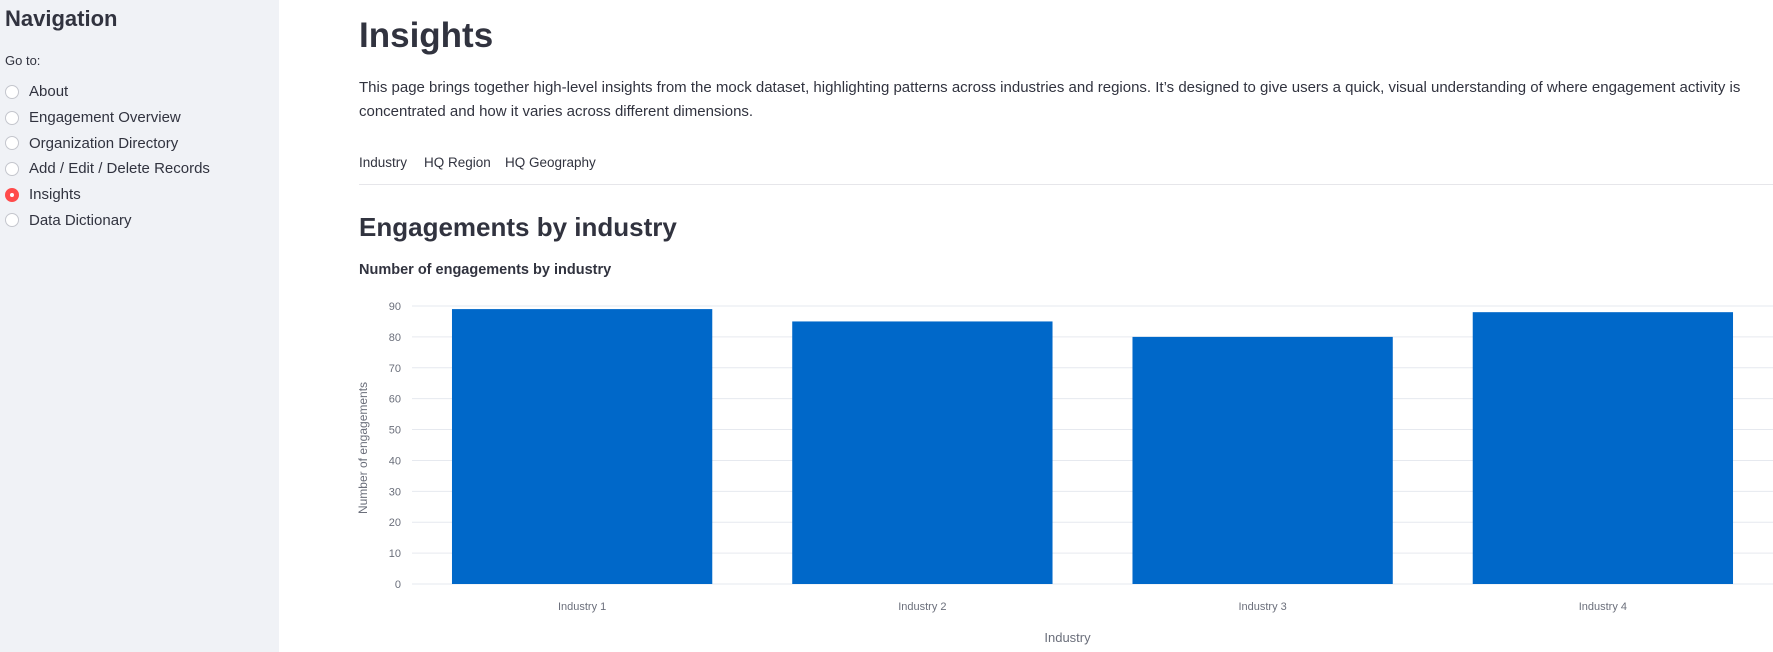 This screenshot has height=652, width=1773. What do you see at coordinates (1262, 607) in the screenshot?
I see `x-tick-label: Industry 3` at bounding box center [1262, 607].